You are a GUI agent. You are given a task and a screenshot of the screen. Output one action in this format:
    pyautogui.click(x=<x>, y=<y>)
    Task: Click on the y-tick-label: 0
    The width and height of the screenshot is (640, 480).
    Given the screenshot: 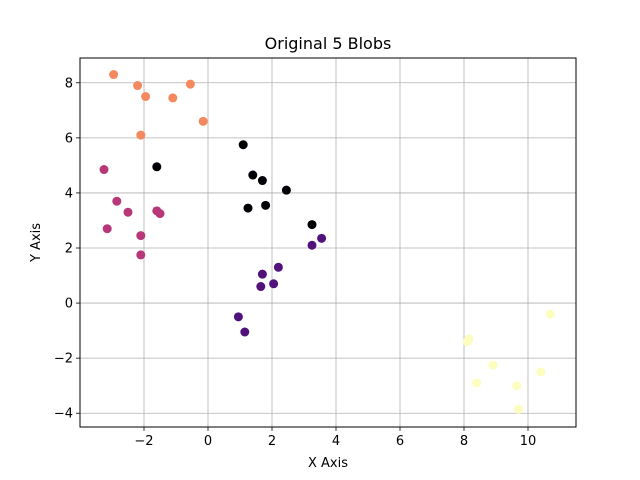 What is the action you would take?
    pyautogui.click(x=69, y=304)
    